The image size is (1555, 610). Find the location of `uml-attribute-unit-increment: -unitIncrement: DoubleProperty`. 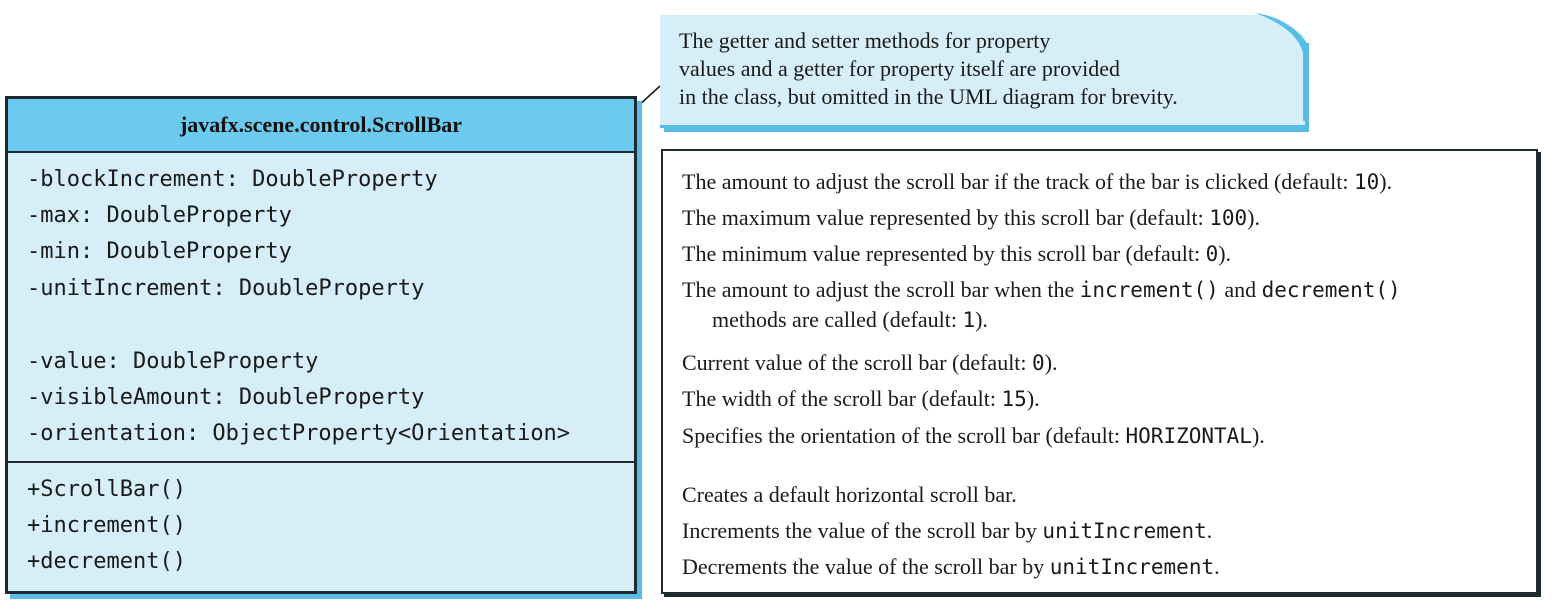

uml-attribute-unit-increment: -unitIncrement: DoubleProperty is located at coordinates (226, 288).